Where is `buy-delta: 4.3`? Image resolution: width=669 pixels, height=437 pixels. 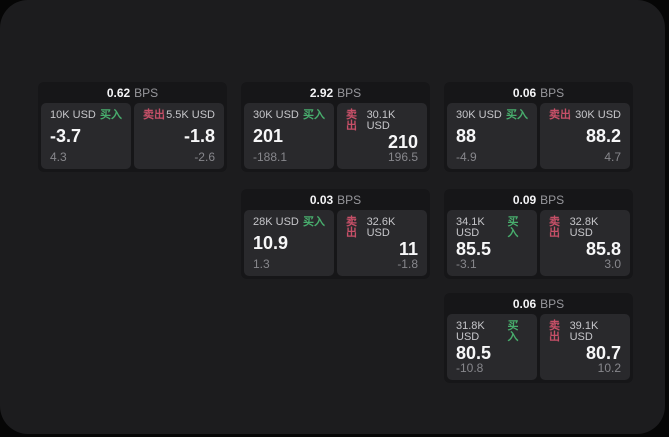
buy-delta: 4.3 is located at coordinates (58, 157).